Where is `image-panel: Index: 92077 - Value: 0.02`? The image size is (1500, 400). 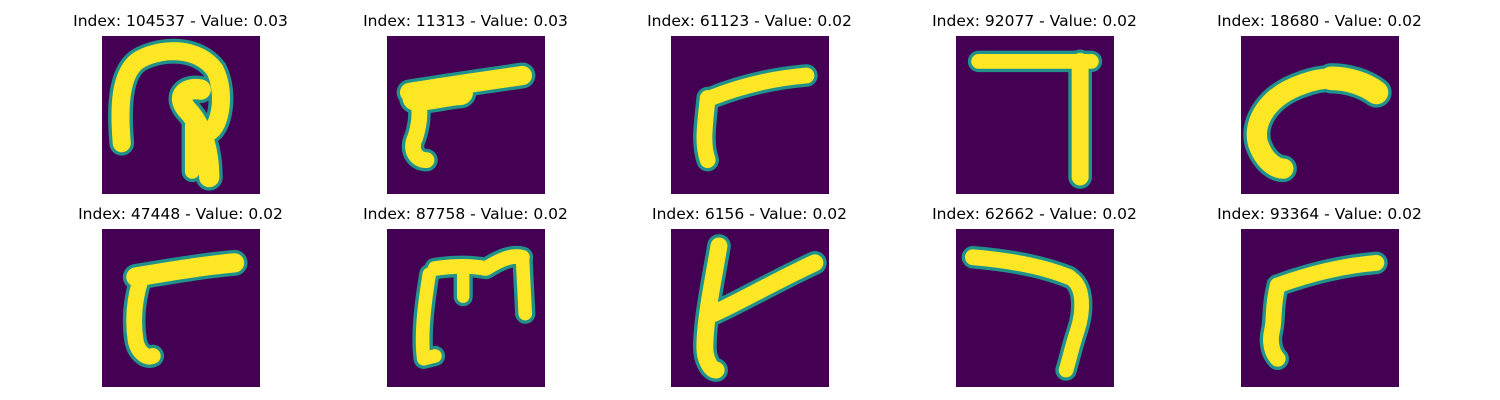 image-panel: Index: 92077 - Value: 0.02 is located at coordinates (1034, 102).